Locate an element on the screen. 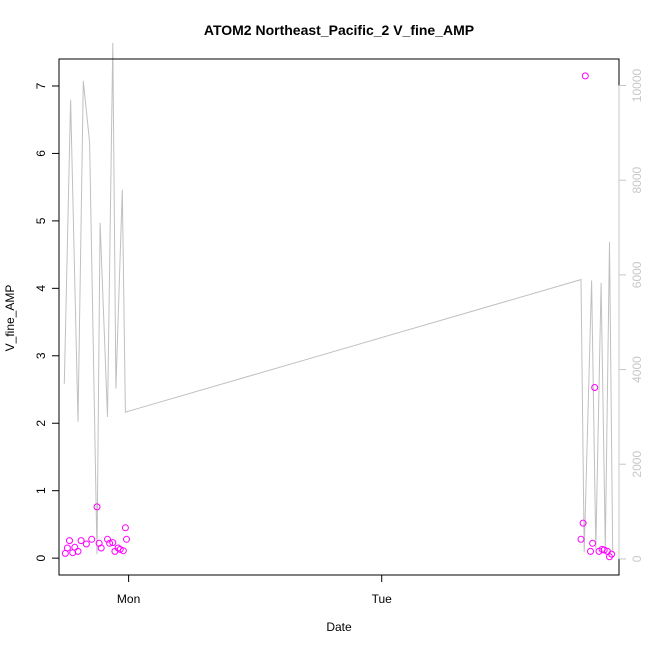  chart-title: ATOM2 Northeast_Pacific_2 V_fine_AMP is located at coordinates (339, 30).